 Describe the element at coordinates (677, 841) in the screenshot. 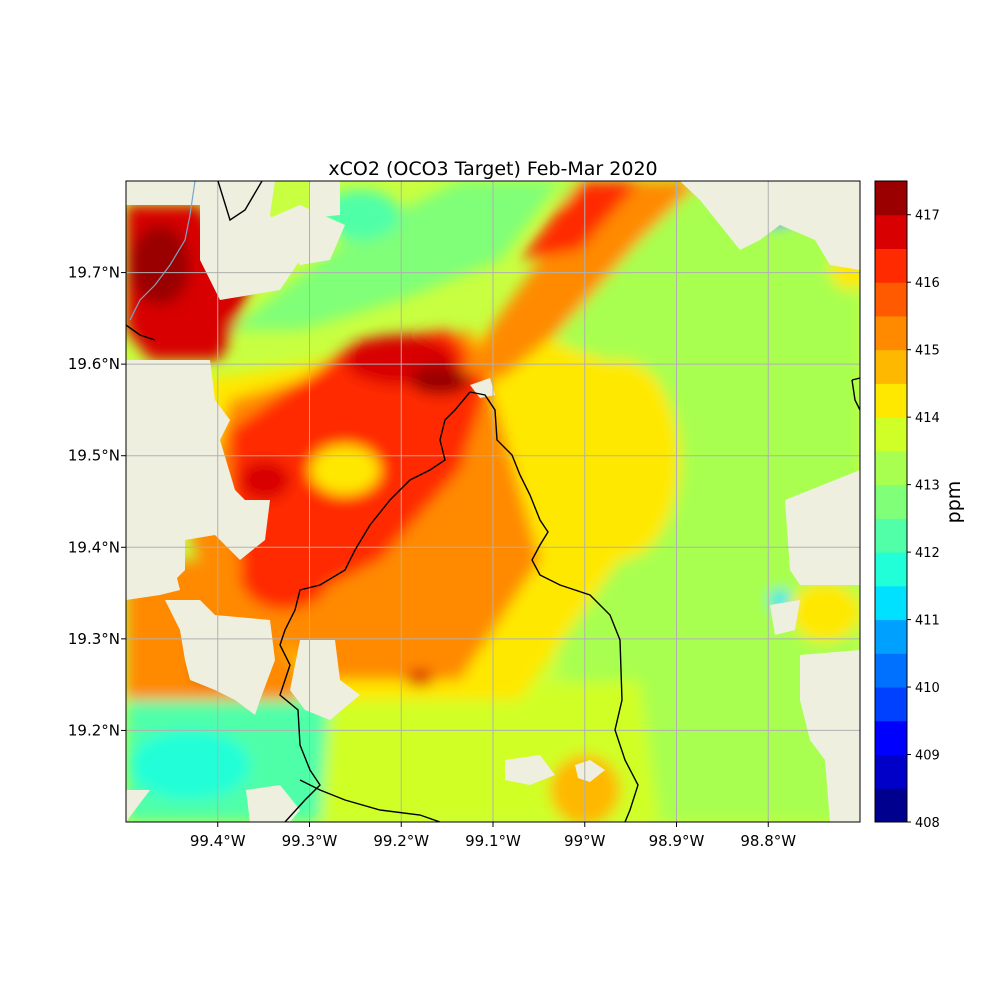

I see `xtick-label: 98.9°W` at that location.